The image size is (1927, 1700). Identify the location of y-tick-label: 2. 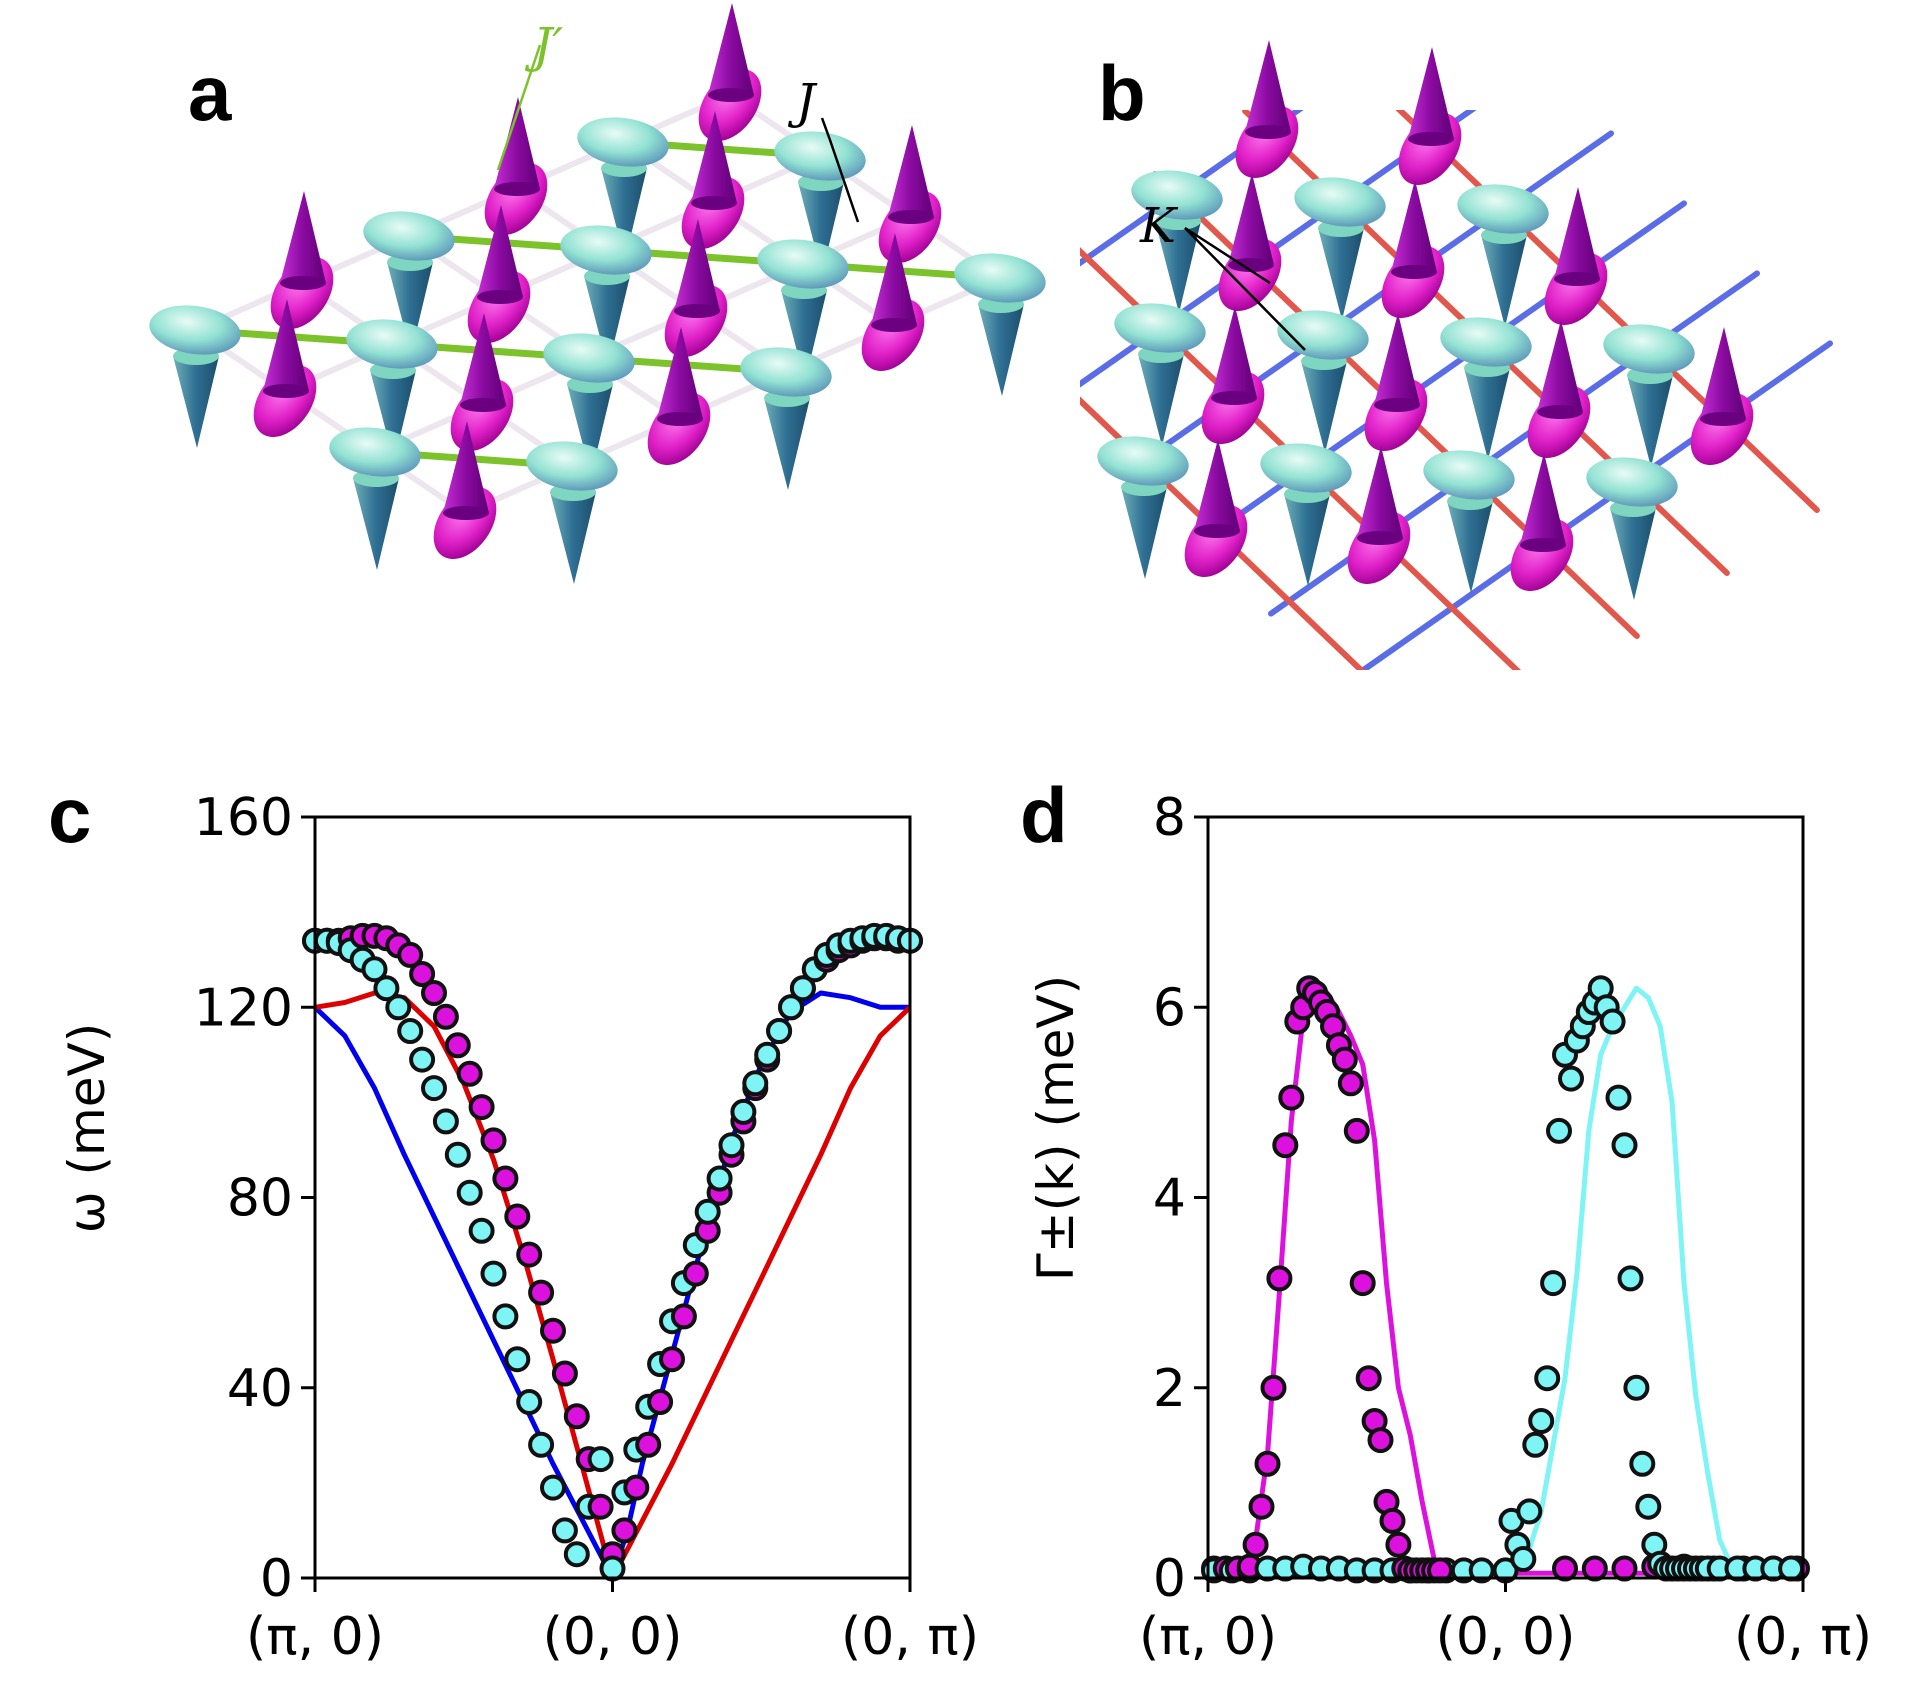
(1169, 1389).